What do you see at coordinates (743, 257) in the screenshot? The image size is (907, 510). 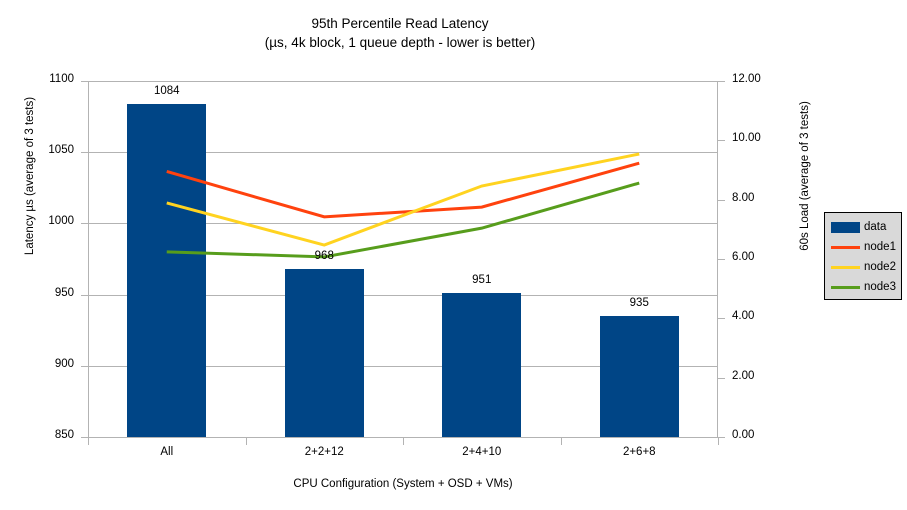 I see `y-tick-label-right: 6.00` at bounding box center [743, 257].